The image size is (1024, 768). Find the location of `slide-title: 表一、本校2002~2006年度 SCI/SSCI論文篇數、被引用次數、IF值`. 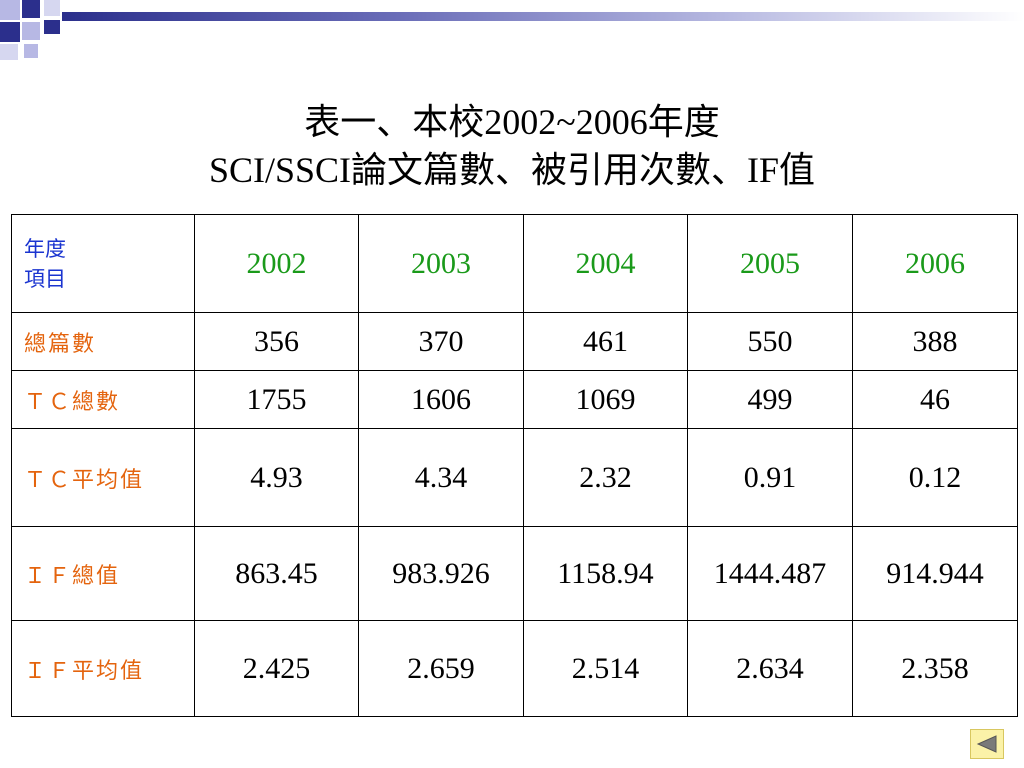

slide-title: 表一、本校2002~2006年度 SCI/SSCI論文篇數、被引用次數、IF值 is located at coordinates (512, 146).